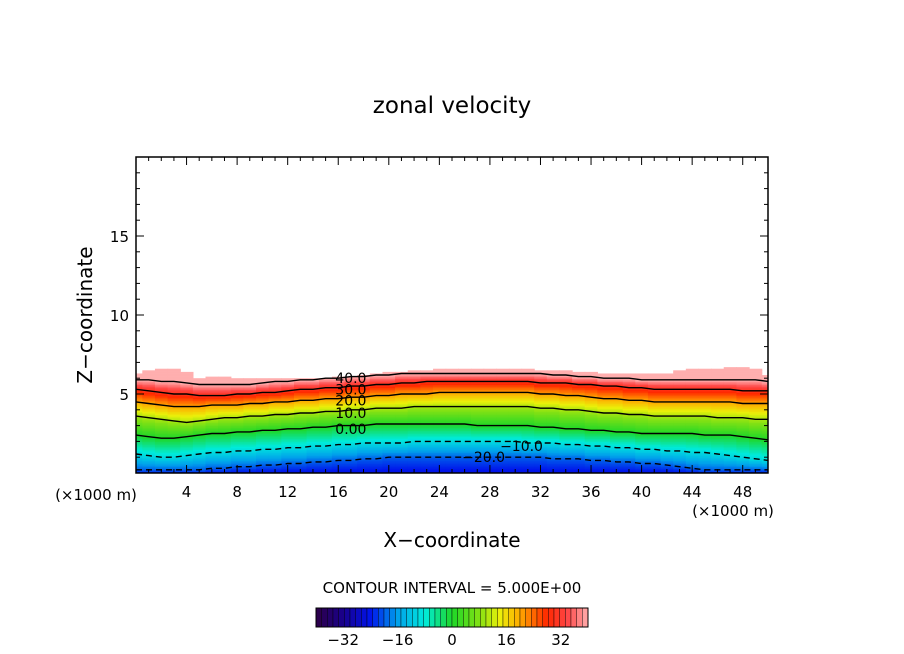 The height and width of the screenshot is (654, 904). What do you see at coordinates (511, 617) in the screenshot?
I see `colorbar-swatch` at bounding box center [511, 617].